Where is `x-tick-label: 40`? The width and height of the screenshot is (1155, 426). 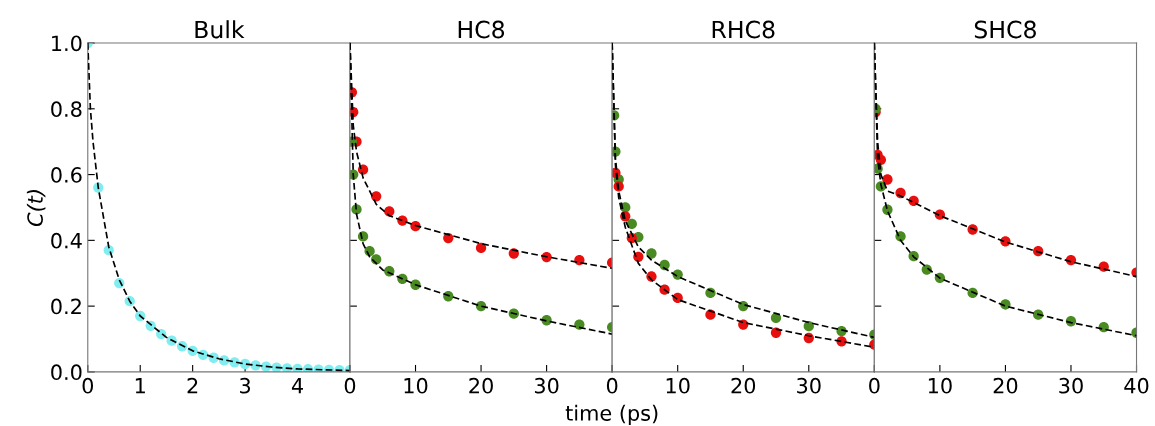
x-tick-label: 40 is located at coordinates (1136, 385).